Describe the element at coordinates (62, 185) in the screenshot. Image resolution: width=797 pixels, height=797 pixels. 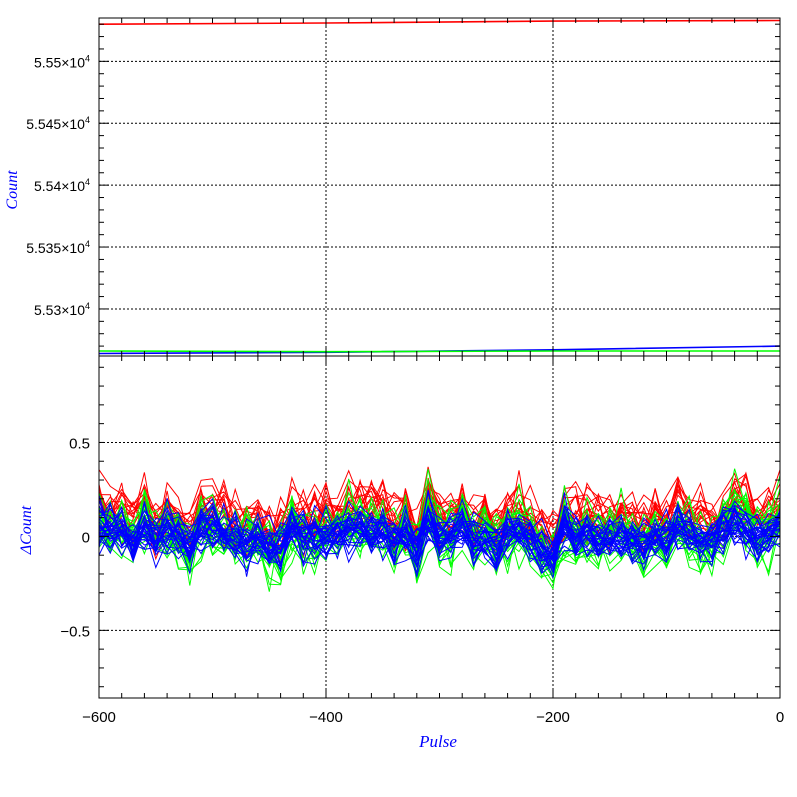
I see `top-y-tick-label: 5.54×104` at that location.